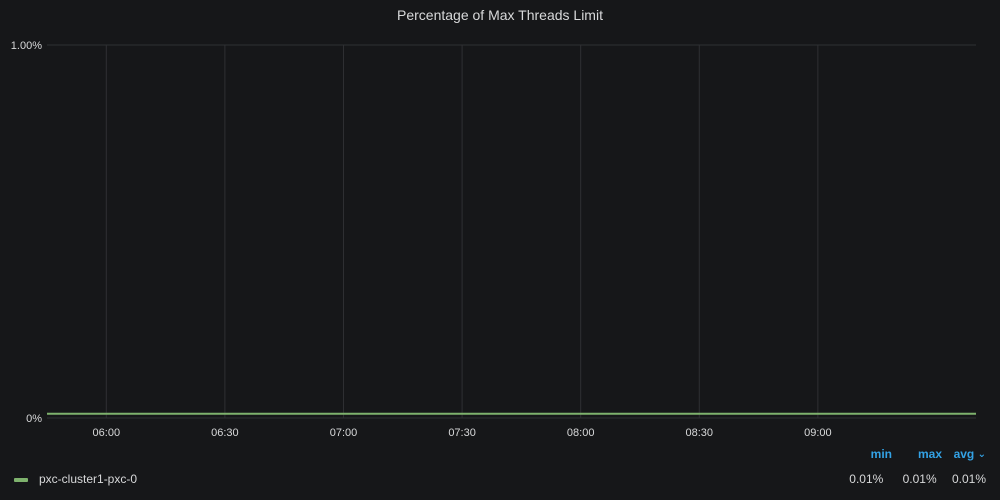  Describe the element at coordinates (26, 46) in the screenshot. I see `y-tick-label: 1.00%` at that location.